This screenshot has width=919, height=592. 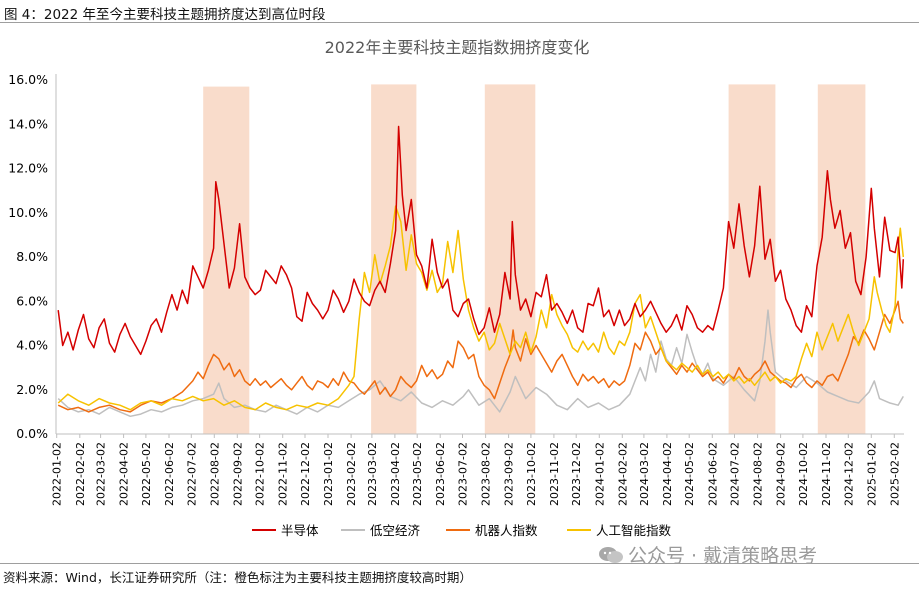 What do you see at coordinates (440, 474) in the screenshot?
I see `x-tick-label: 2023-06-02` at bounding box center [440, 474].